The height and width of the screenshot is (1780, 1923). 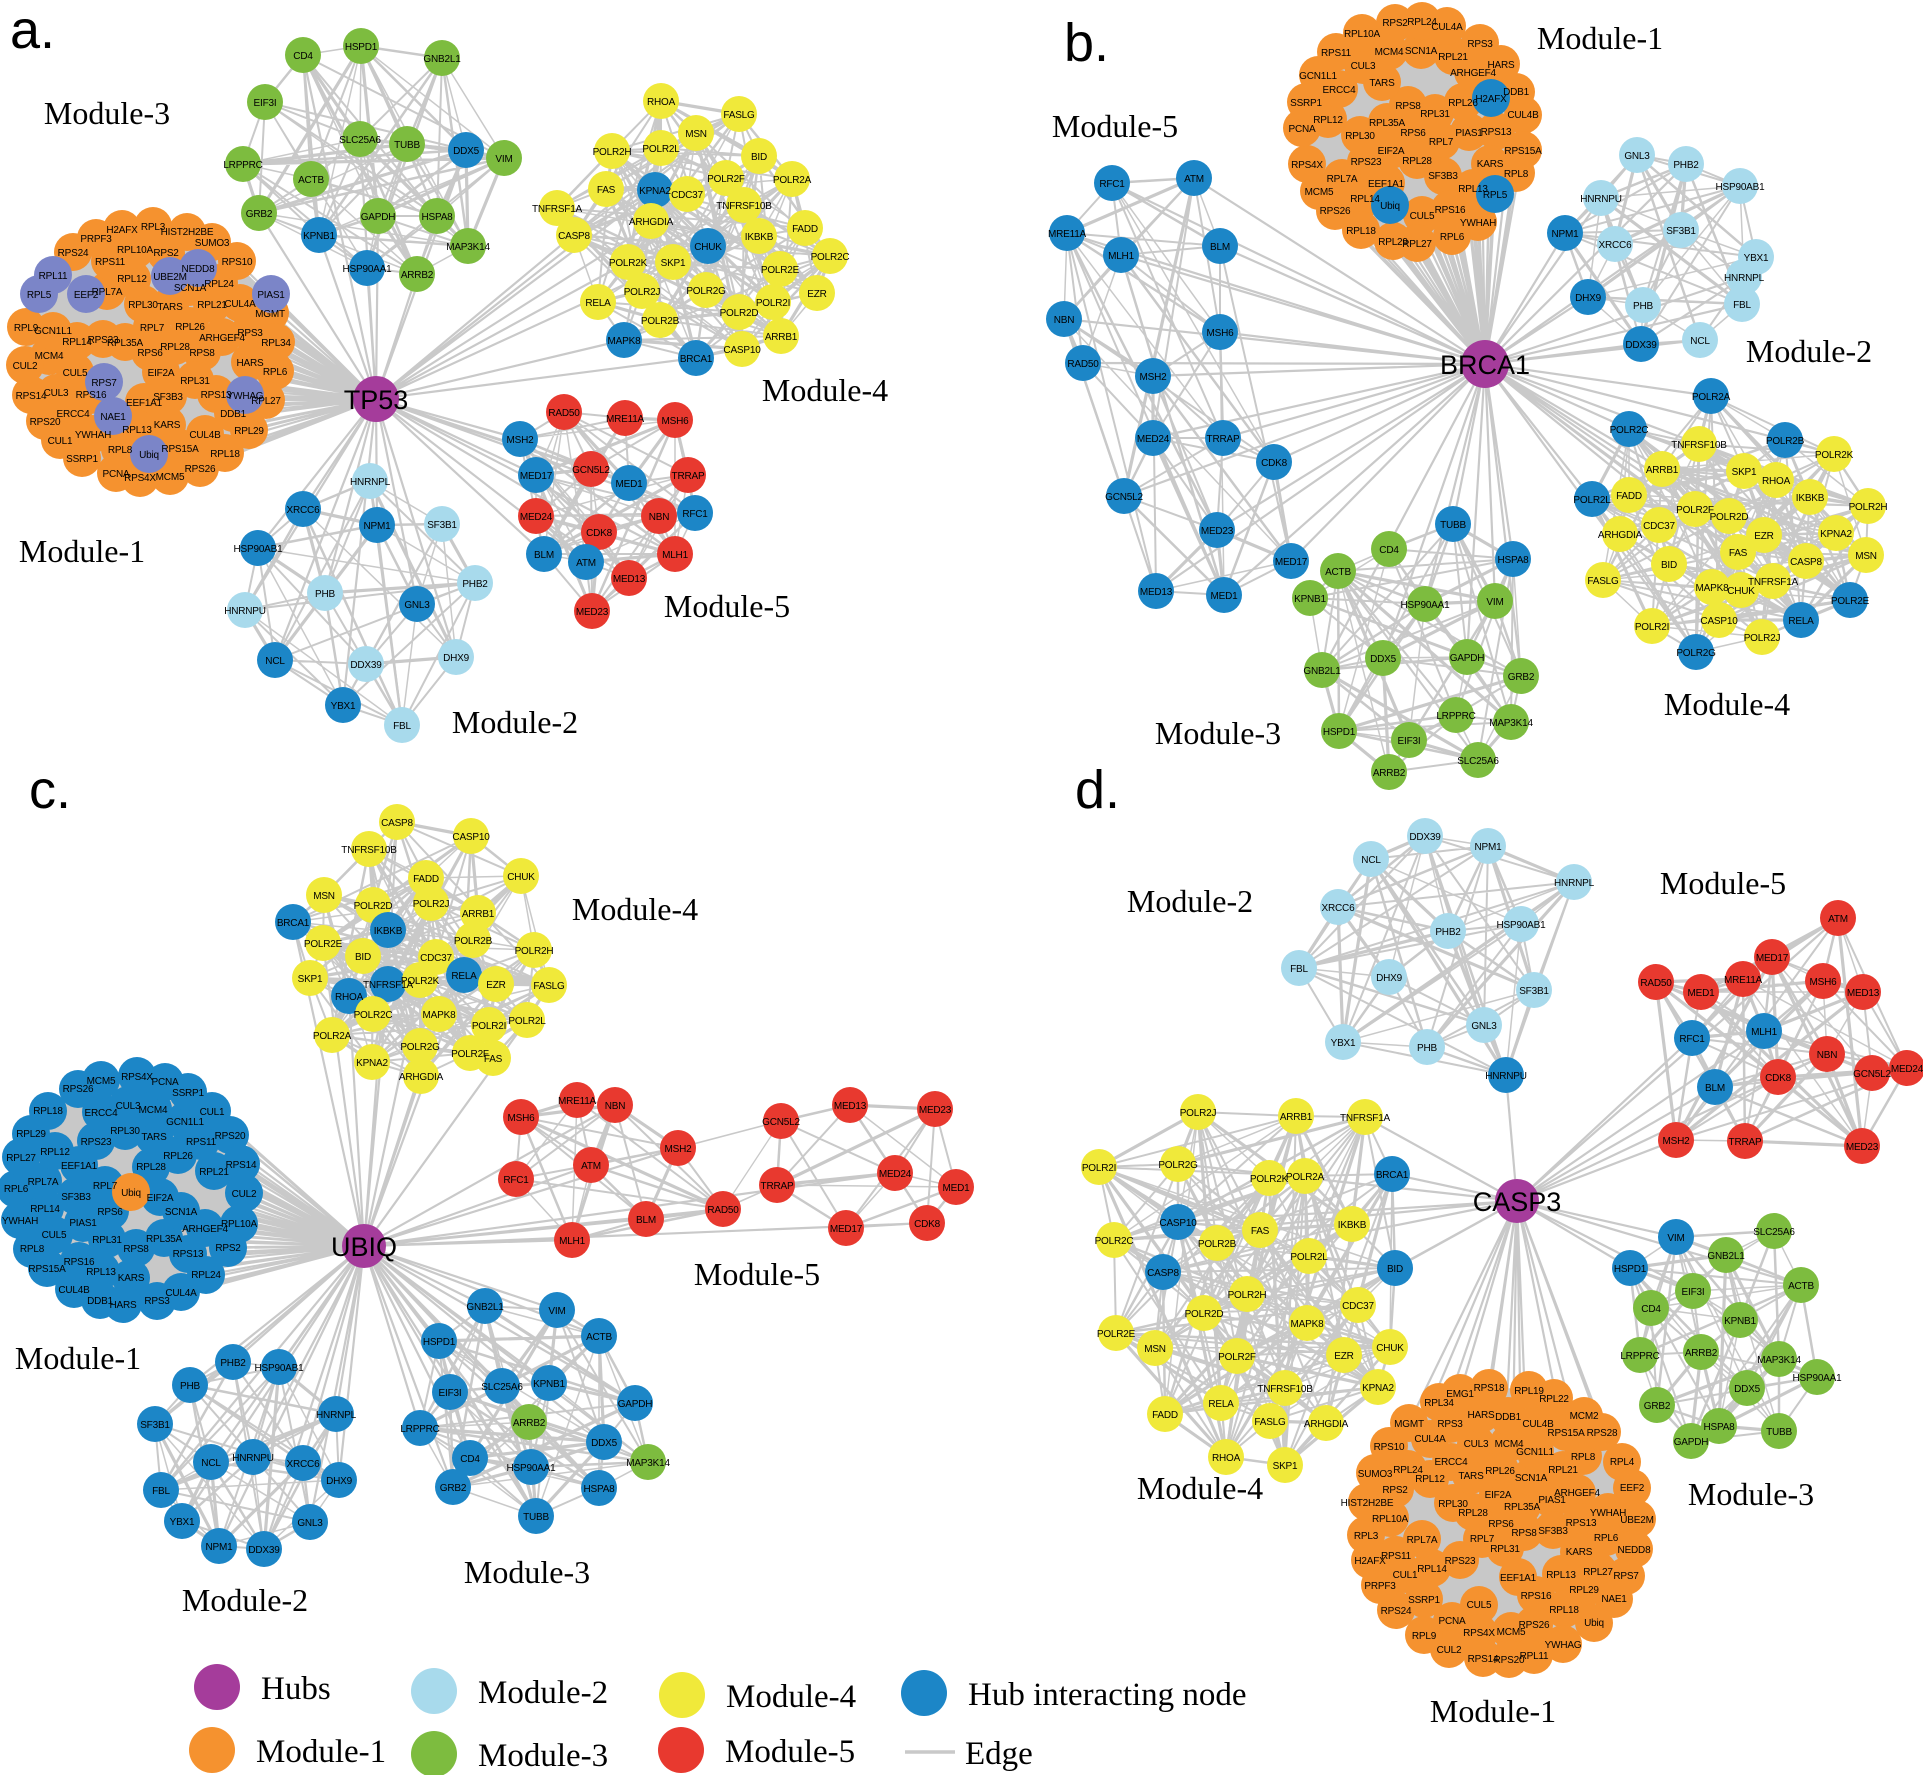 I want to click on svg-text: RPS16, so click(x=1450, y=210).